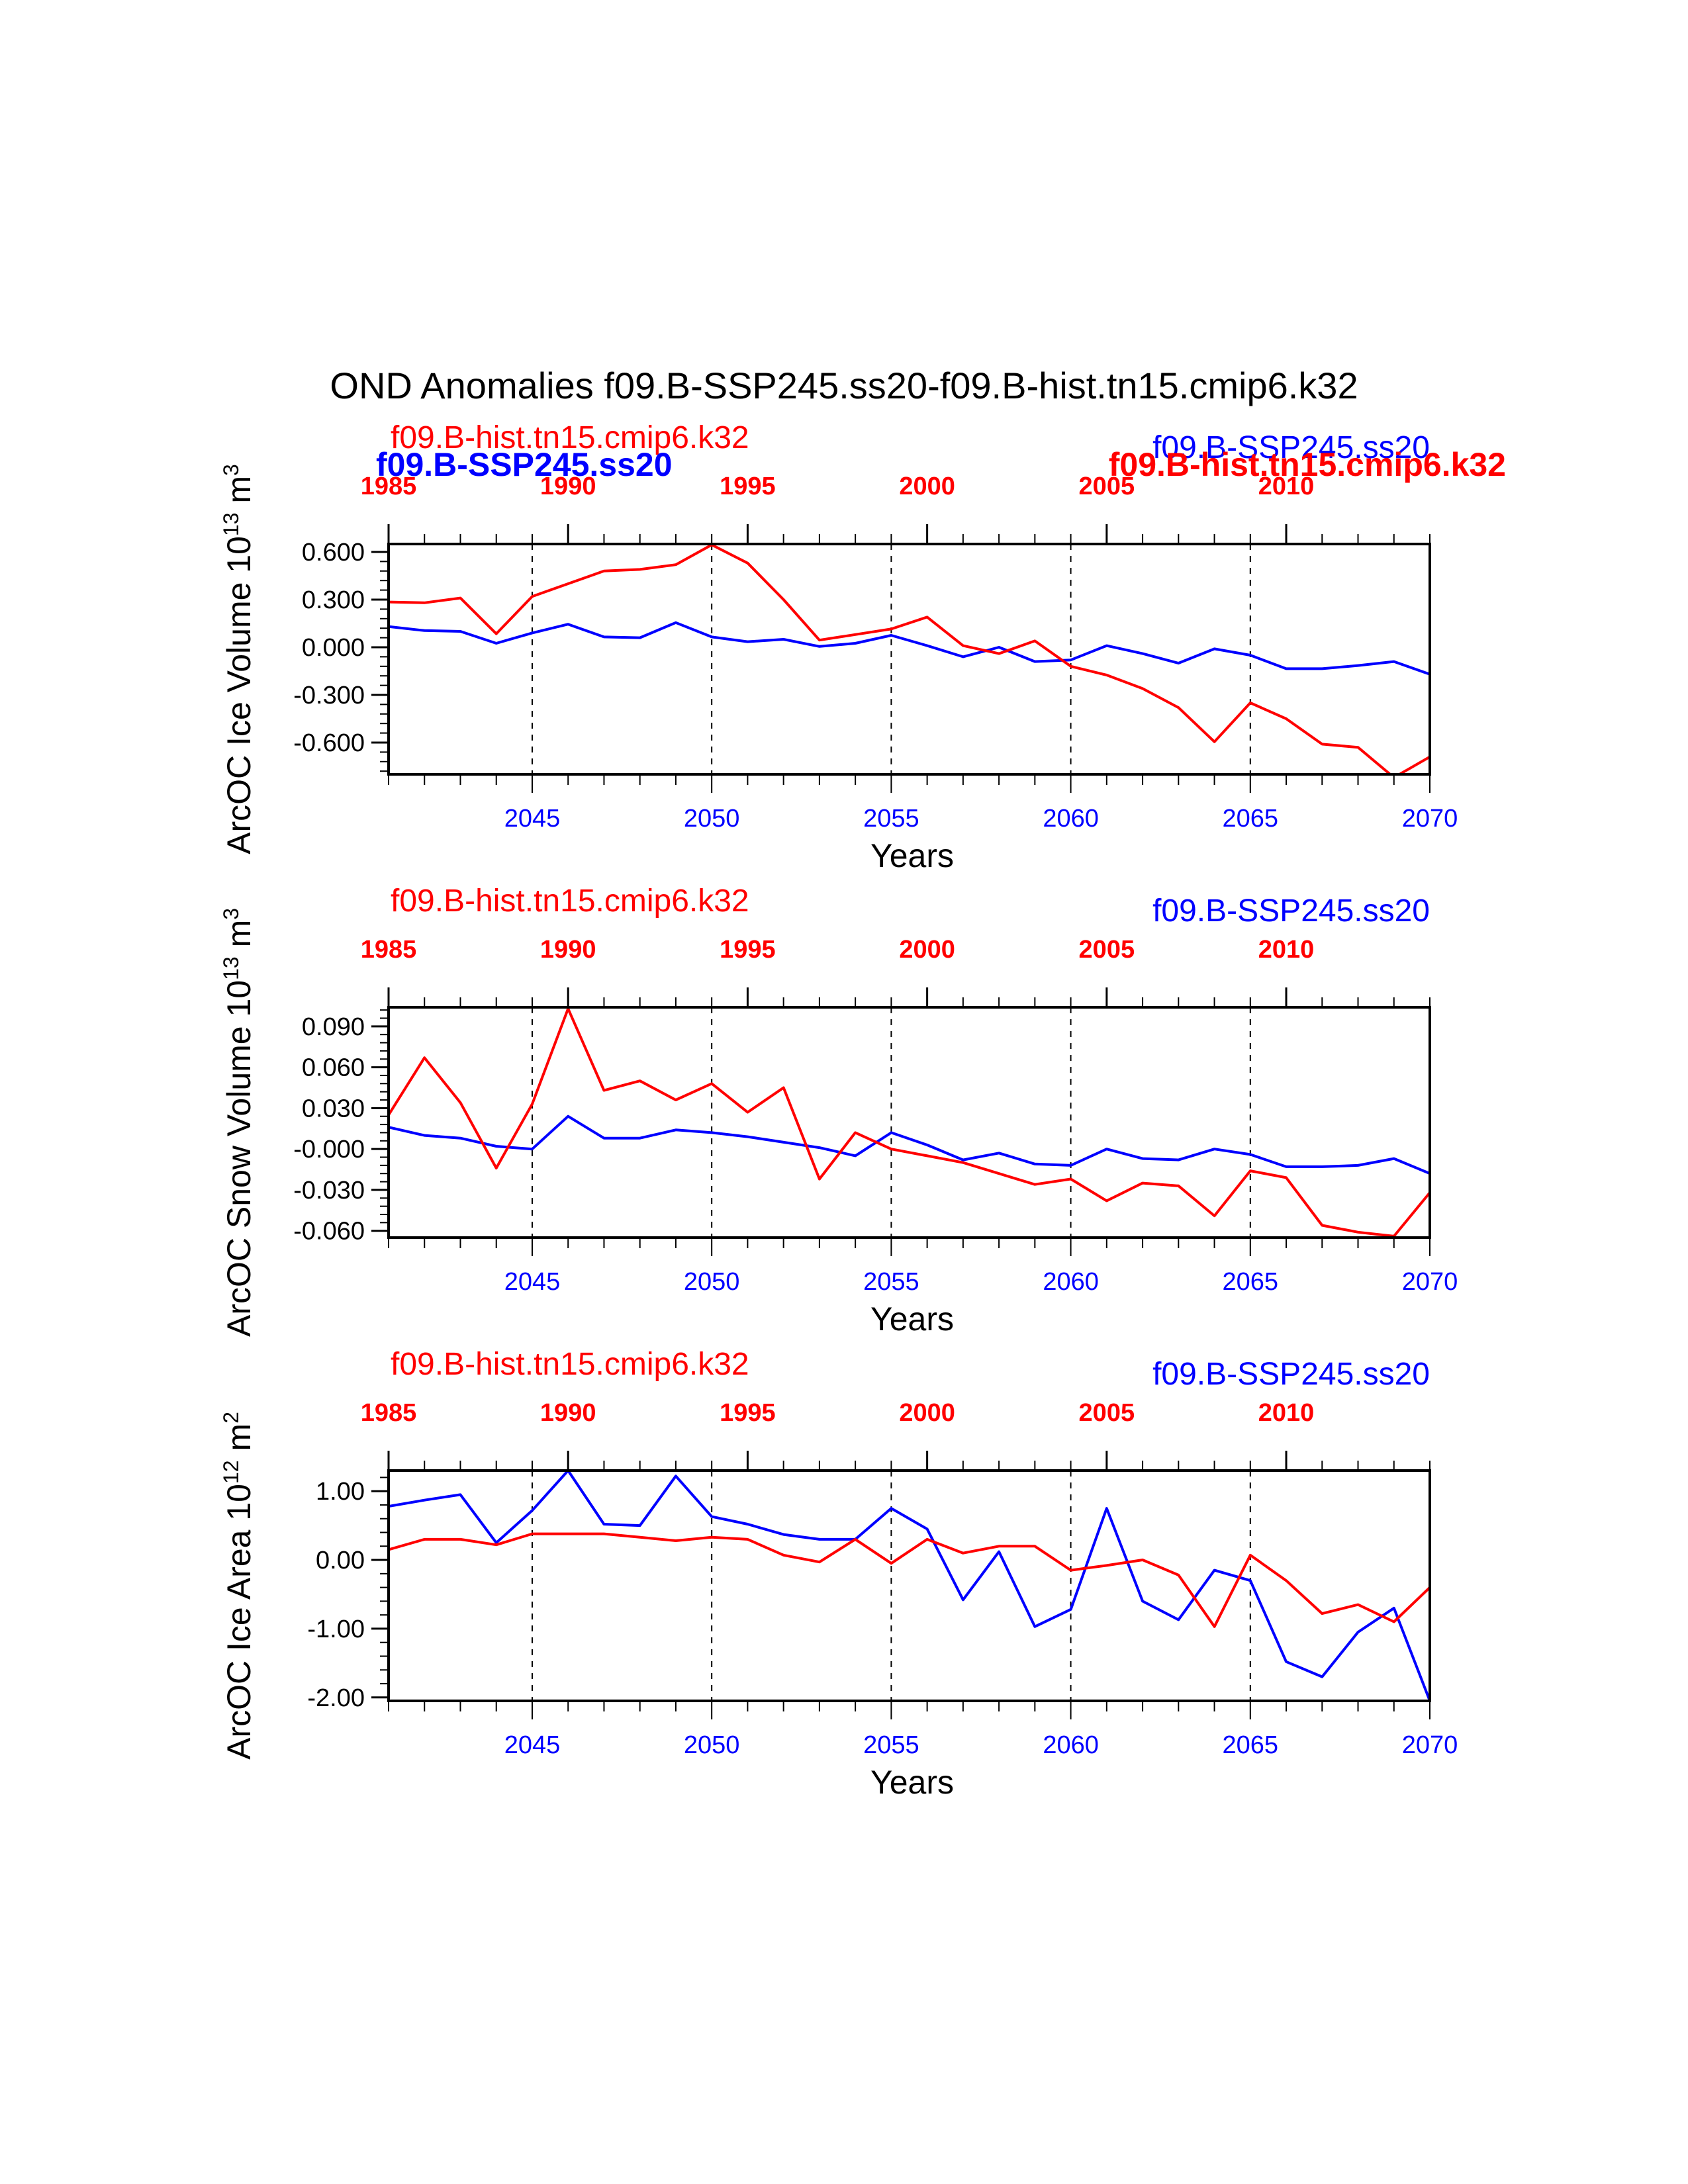  Describe the element at coordinates (329, 695) in the screenshot. I see `ytick-label: -0.300` at that location.